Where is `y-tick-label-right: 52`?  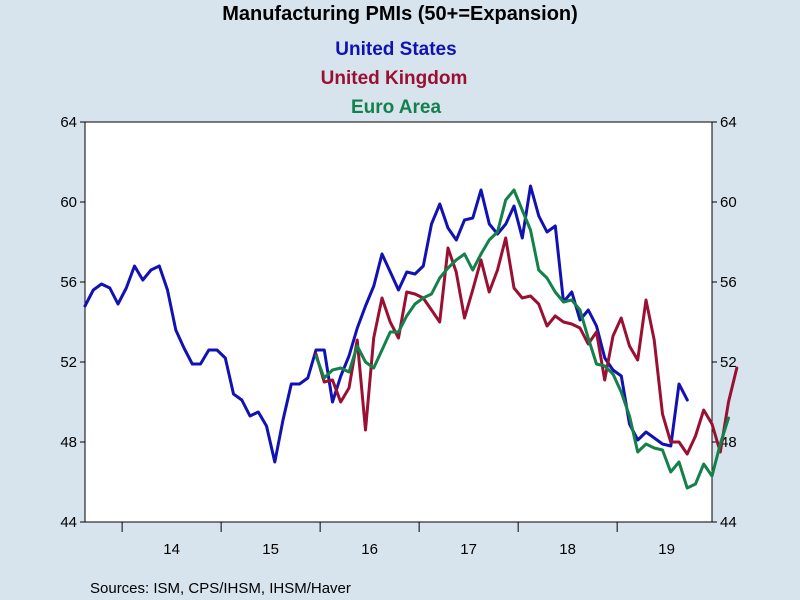 y-tick-label-right: 52 is located at coordinates (728, 362).